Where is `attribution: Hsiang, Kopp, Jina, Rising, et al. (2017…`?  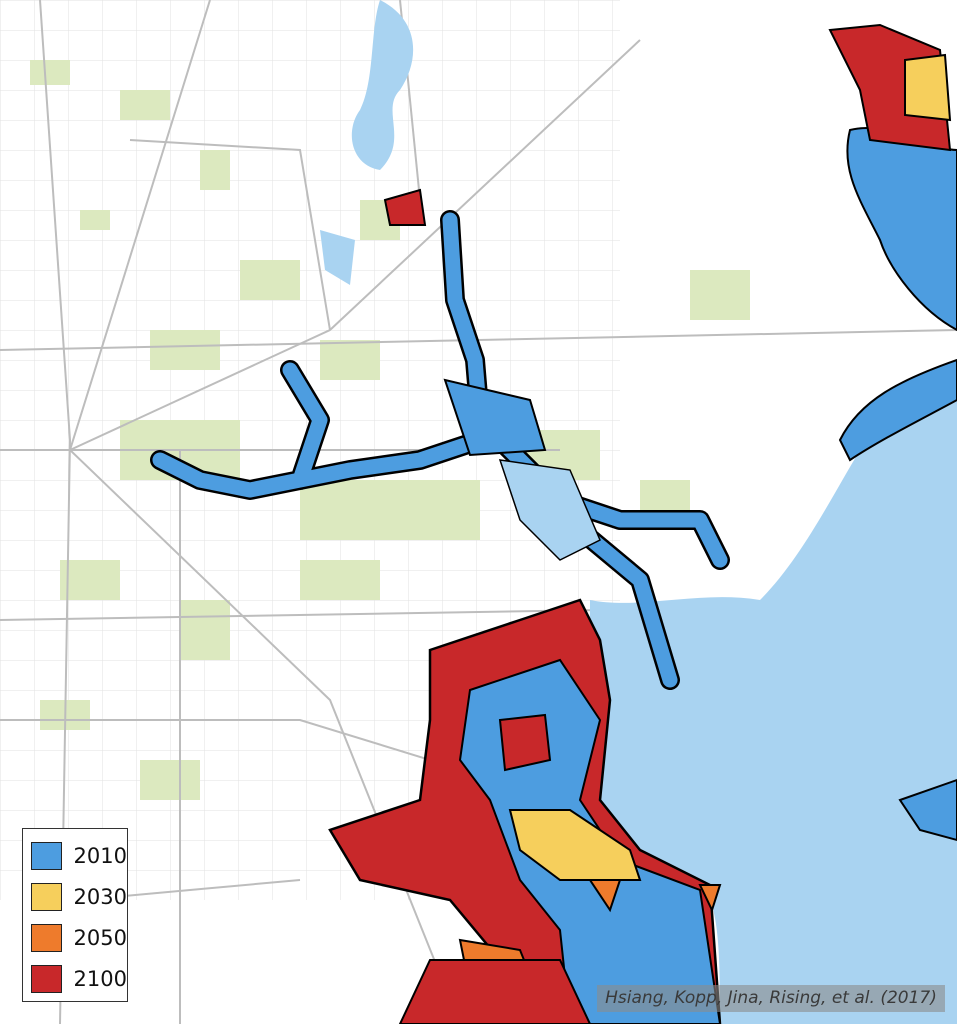 attribution: Hsiang, Kopp, Jina, Rising, et al. (2017… is located at coordinates (771, 998).